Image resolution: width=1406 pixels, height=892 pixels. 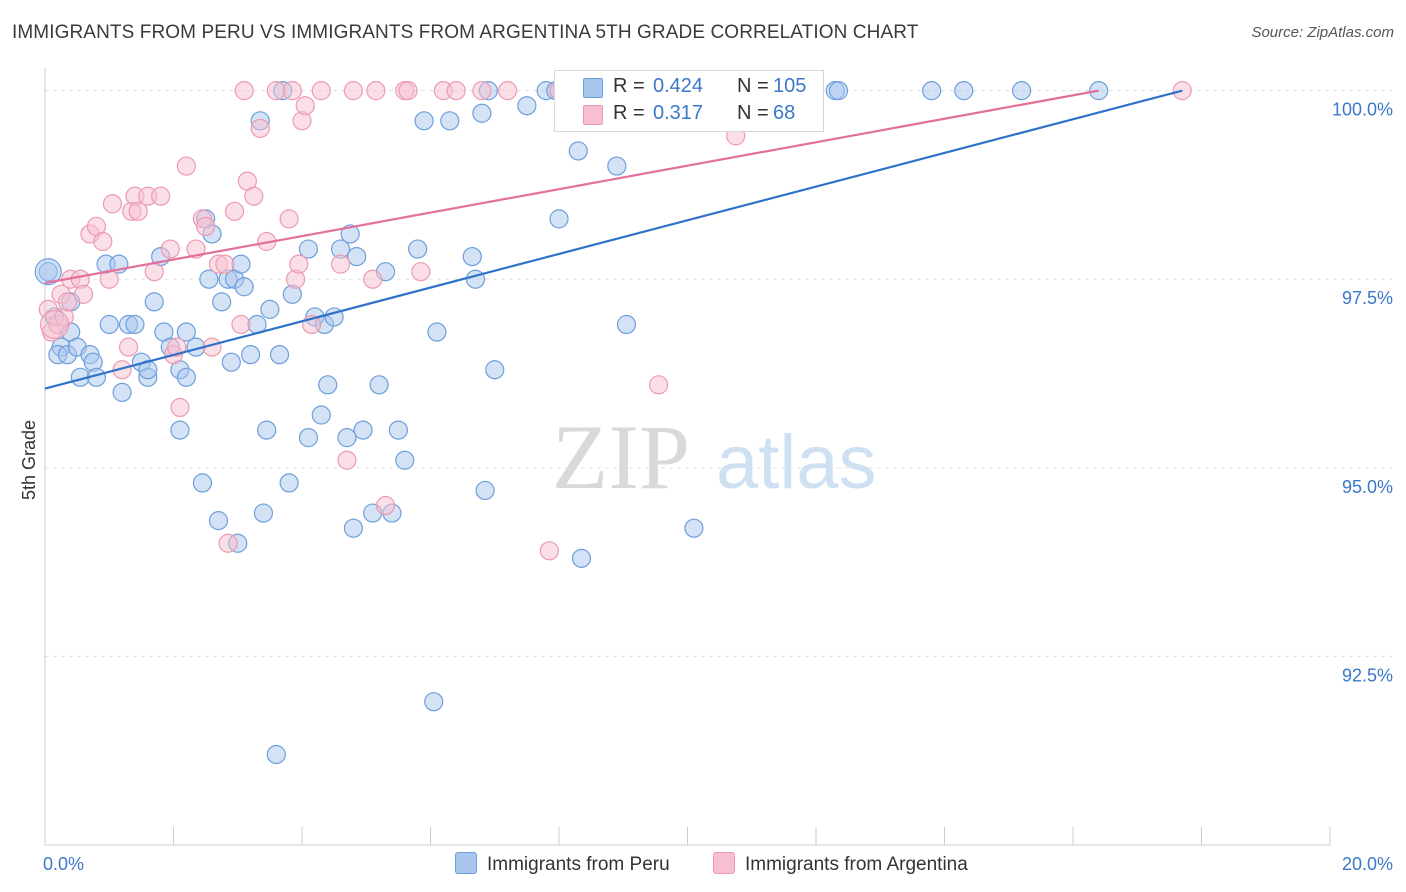 I want to click on bottom-legend-peru: Immigrants from Peru, so click(x=562, y=864).